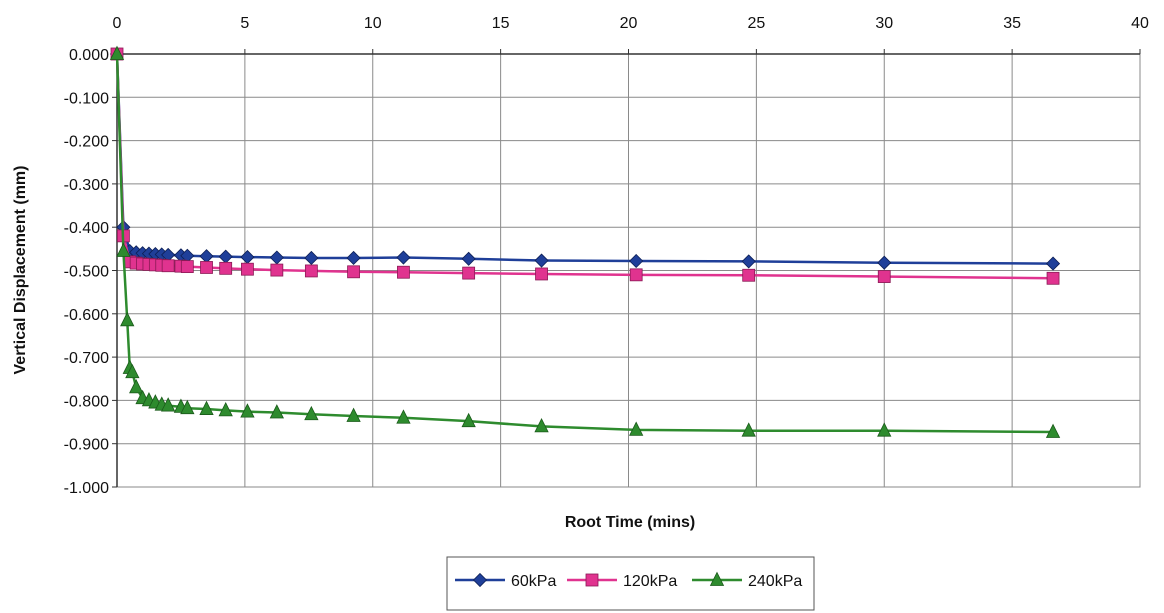 The image size is (1164, 613). I want to click on legend-item-60kpa: 60kPa, so click(505, 581).